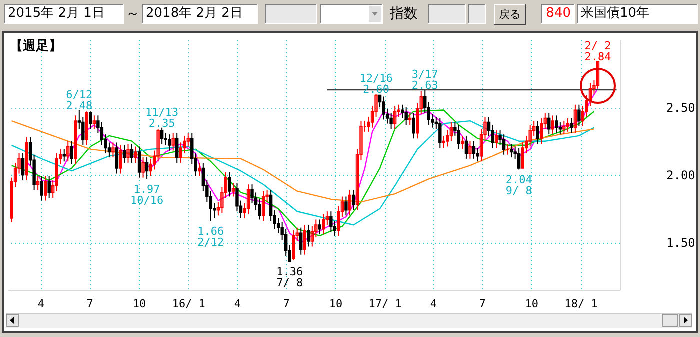  Describe the element at coordinates (189, 304) in the screenshot. I see `x-tick-label: 16/ 1` at that location.